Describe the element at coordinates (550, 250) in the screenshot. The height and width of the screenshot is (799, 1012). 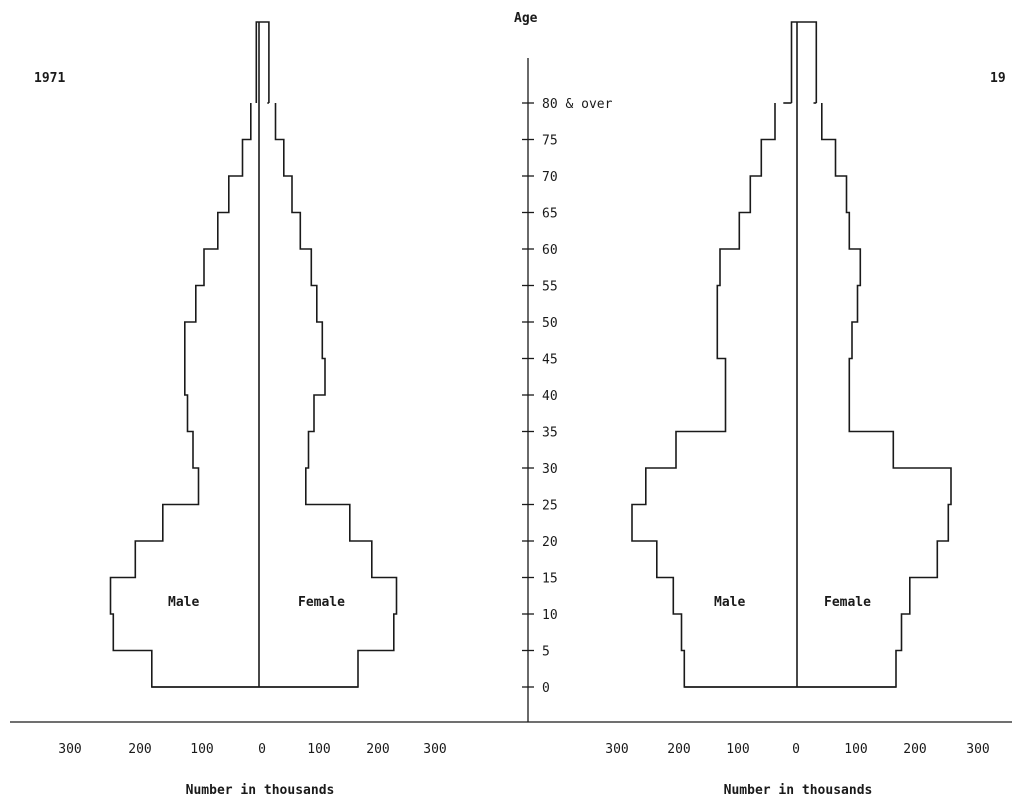
I see `age-tick-label: 60` at that location.